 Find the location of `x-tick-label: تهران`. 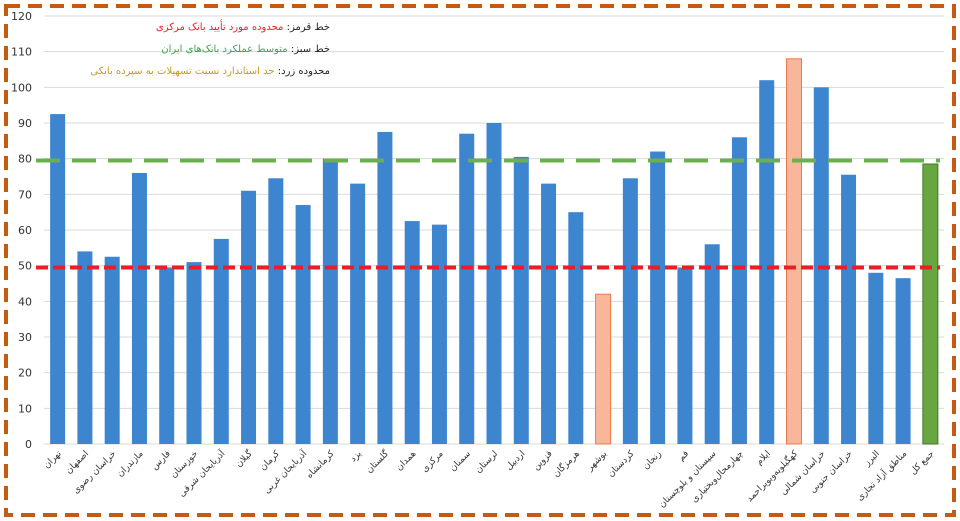

x-tick-label: تهران is located at coordinates (53, 460).